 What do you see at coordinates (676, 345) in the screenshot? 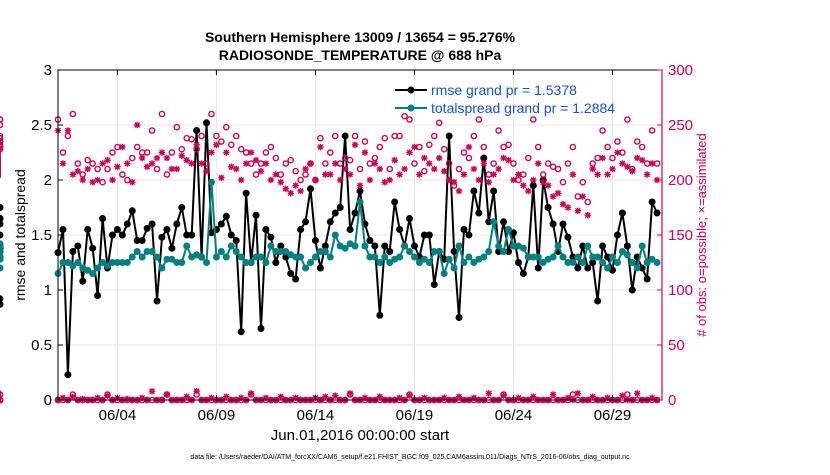
I see `y-tick-label-right: 50` at bounding box center [676, 345].